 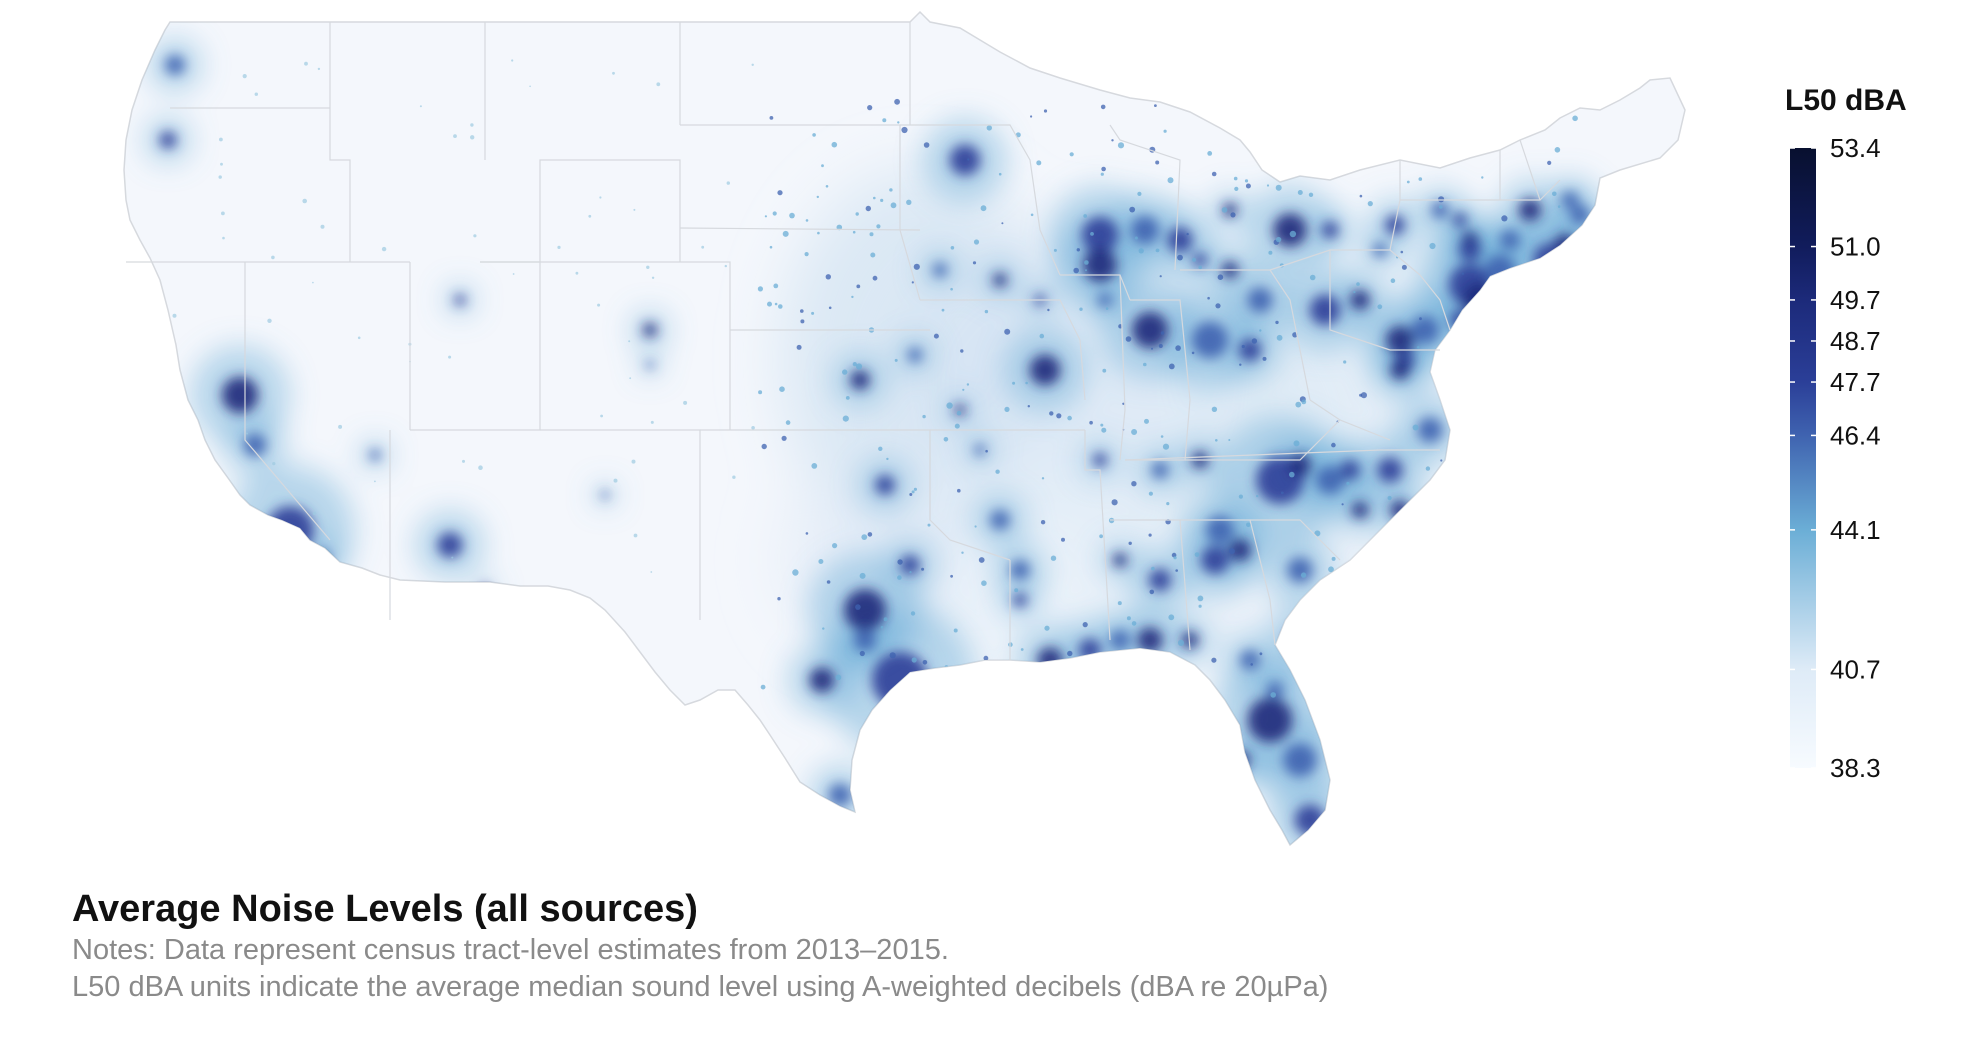 What do you see at coordinates (1835, 458) in the screenshot?
I see `legend-ticks: 53.4 51.0 49.7 48.7 47.7 46.4 44.1 40.7 38.3` at bounding box center [1835, 458].